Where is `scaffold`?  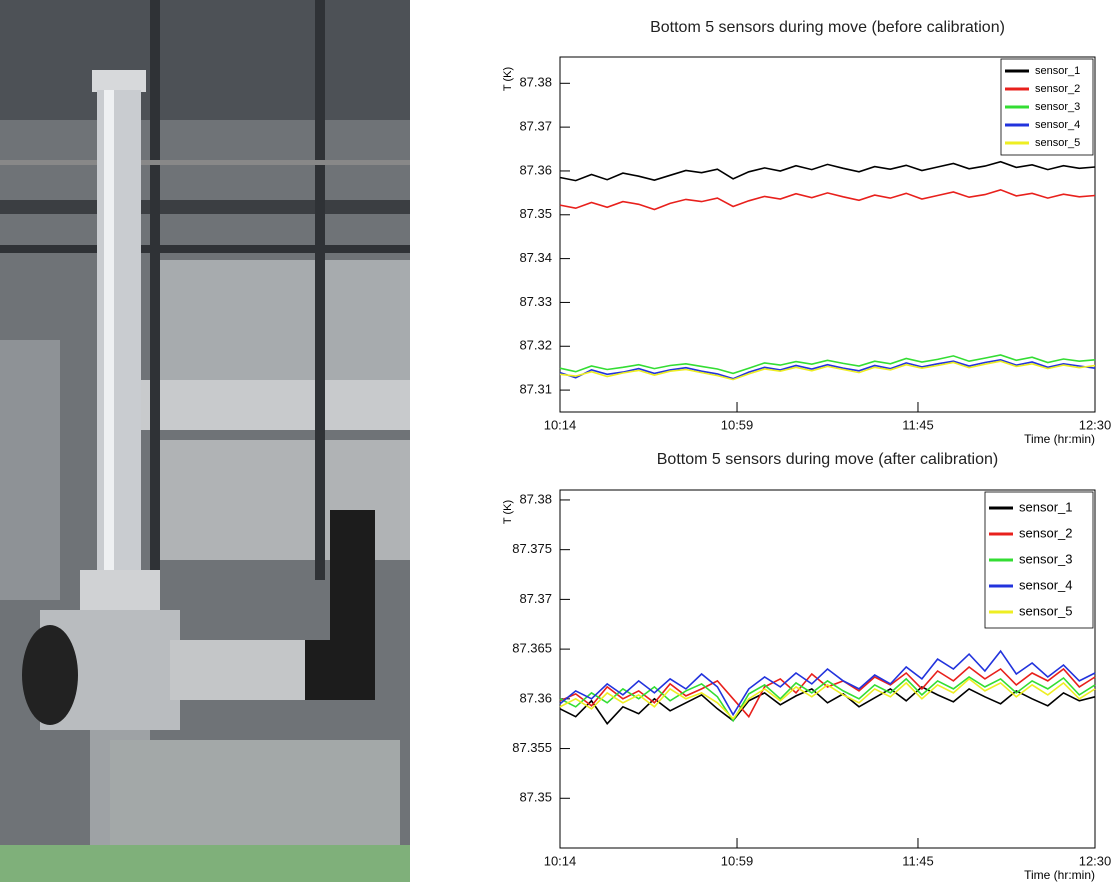 scaffold is located at coordinates (30, 470).